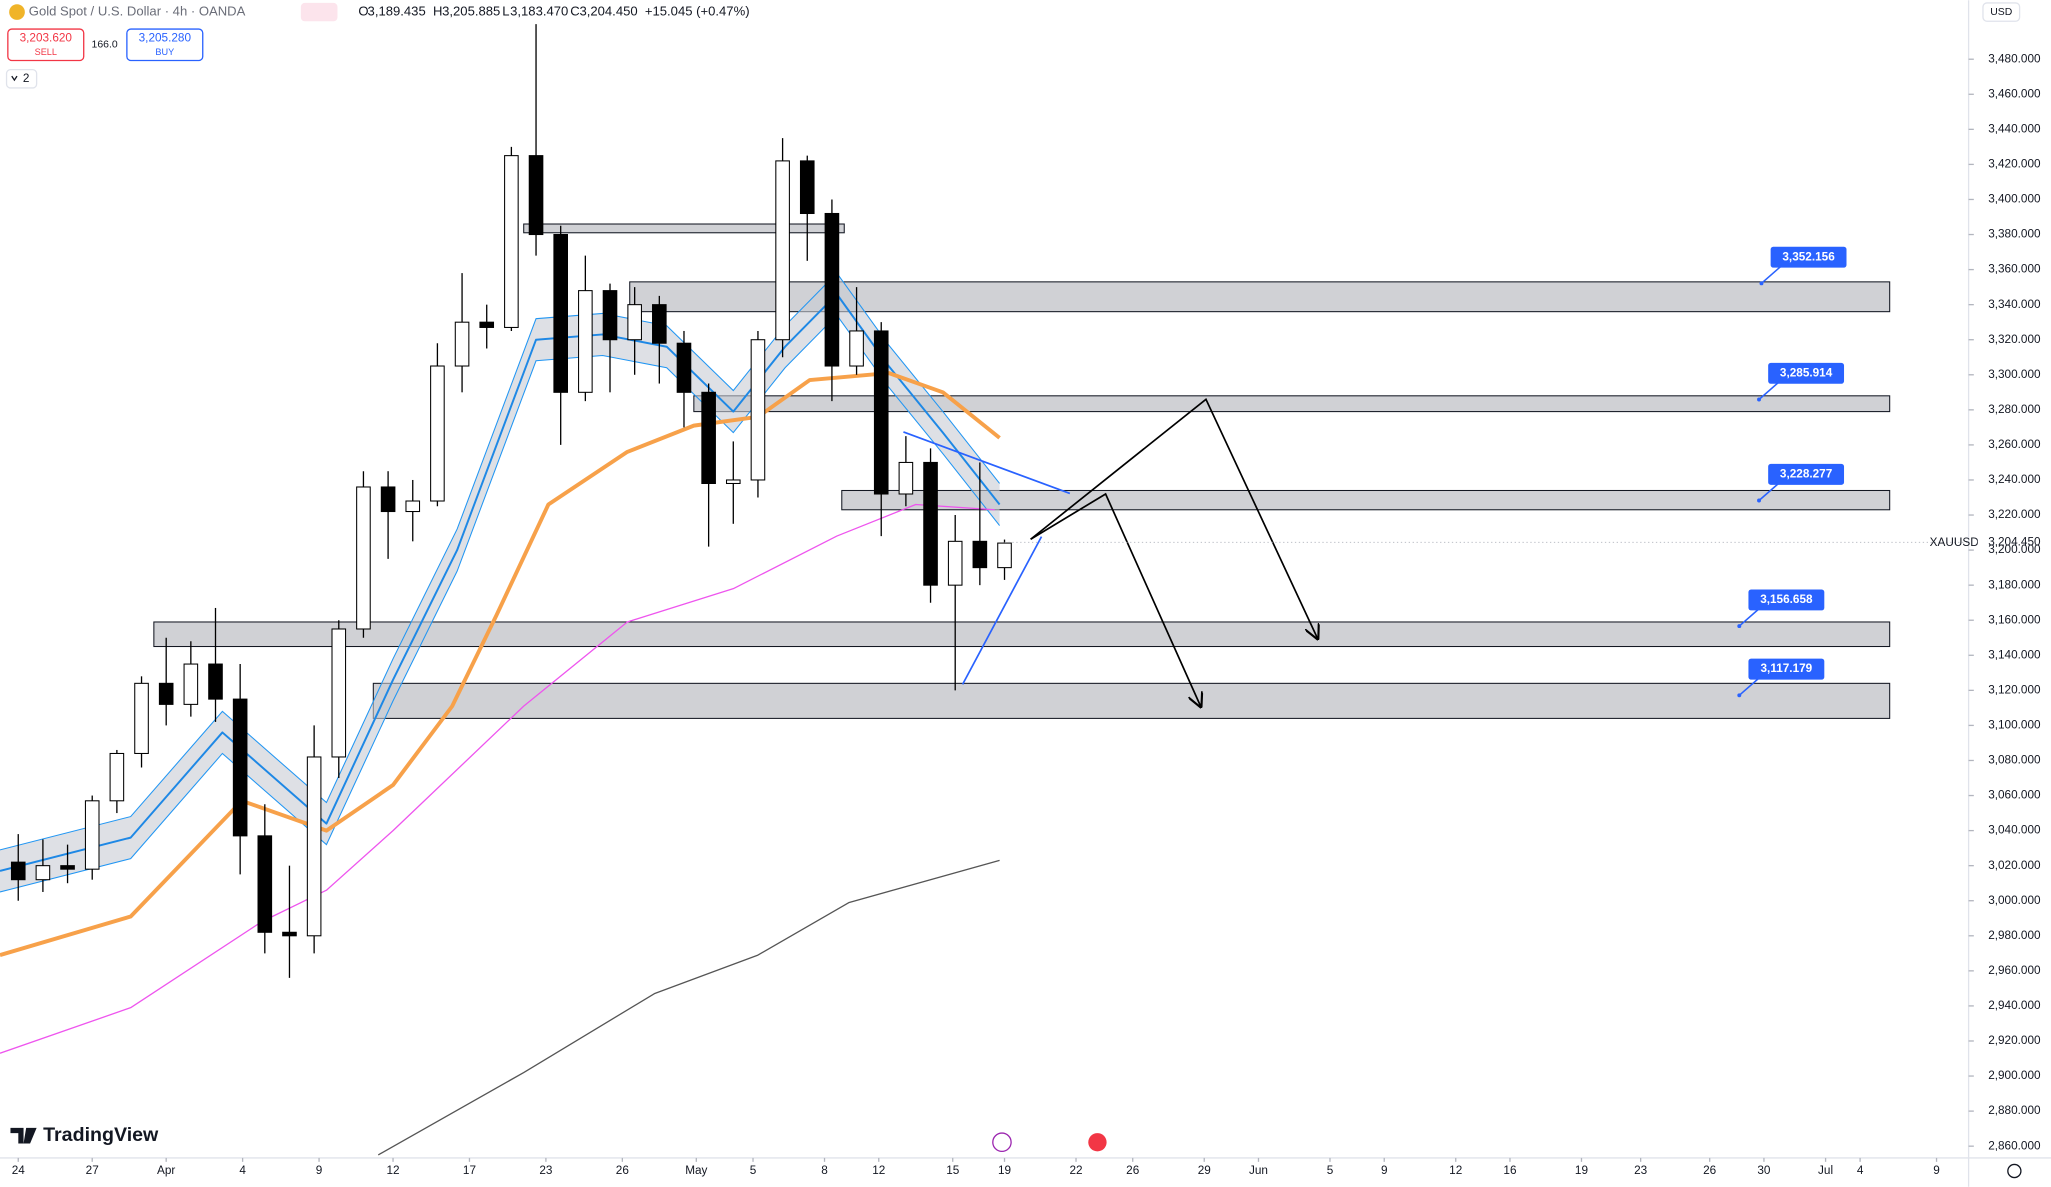  I want to click on buy-box, so click(165, 45).